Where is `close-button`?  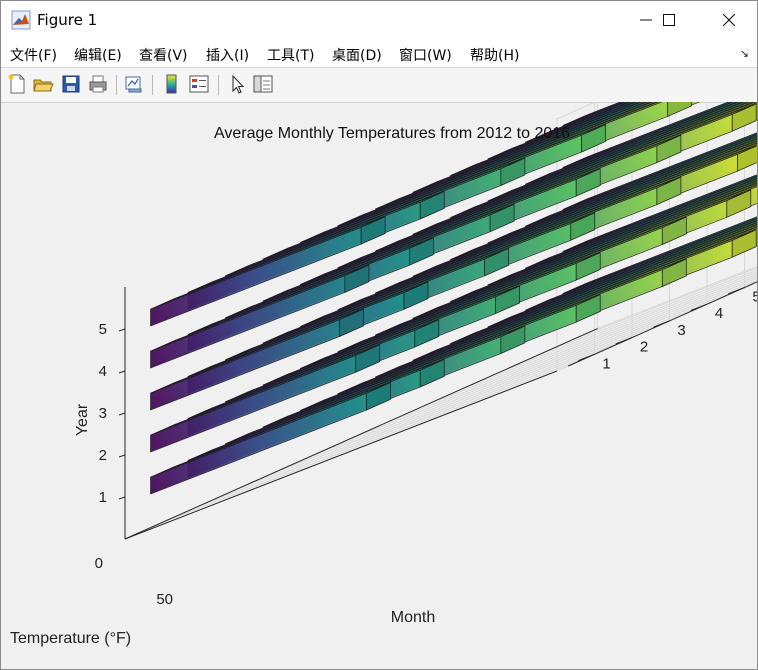 close-button is located at coordinates (729, 20).